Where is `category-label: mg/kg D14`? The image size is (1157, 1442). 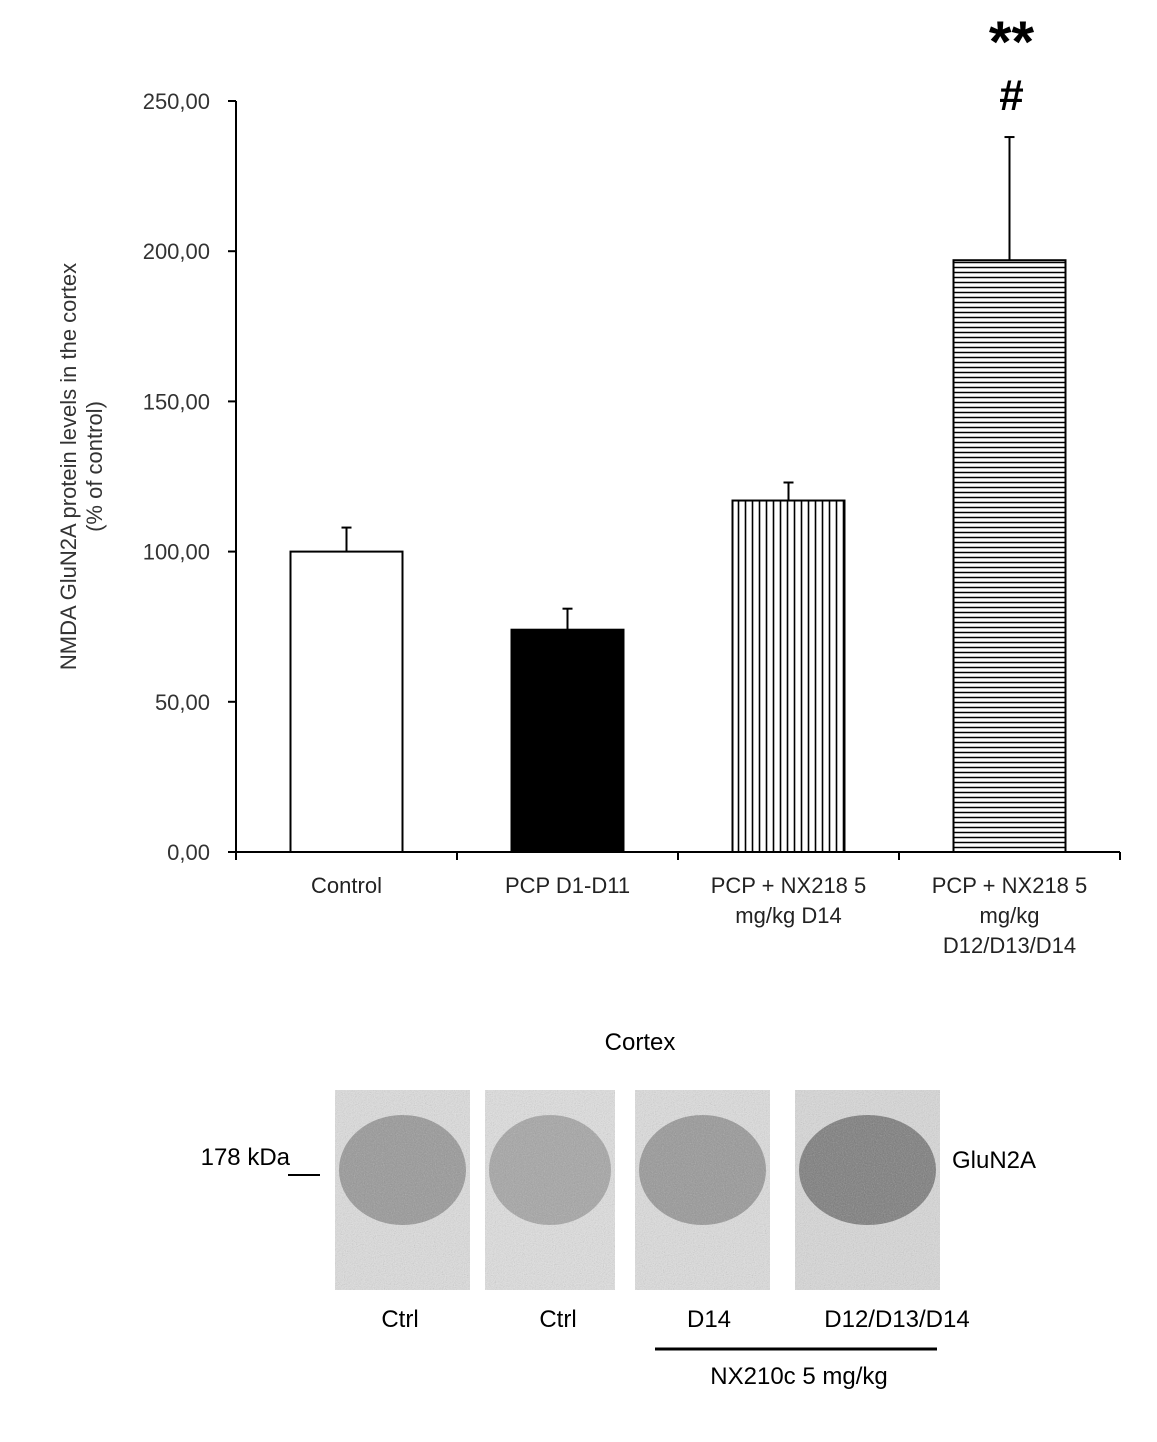 category-label: mg/kg D14 is located at coordinates (788, 915).